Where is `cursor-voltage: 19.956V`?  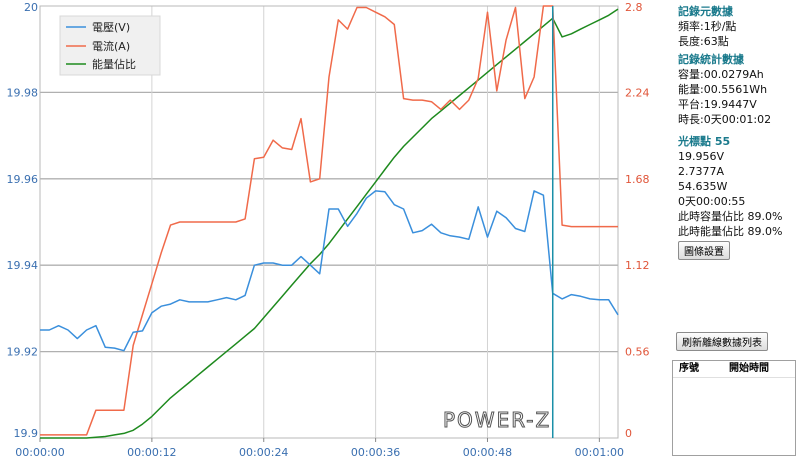 cursor-voltage: 19.956V is located at coordinates (701, 156).